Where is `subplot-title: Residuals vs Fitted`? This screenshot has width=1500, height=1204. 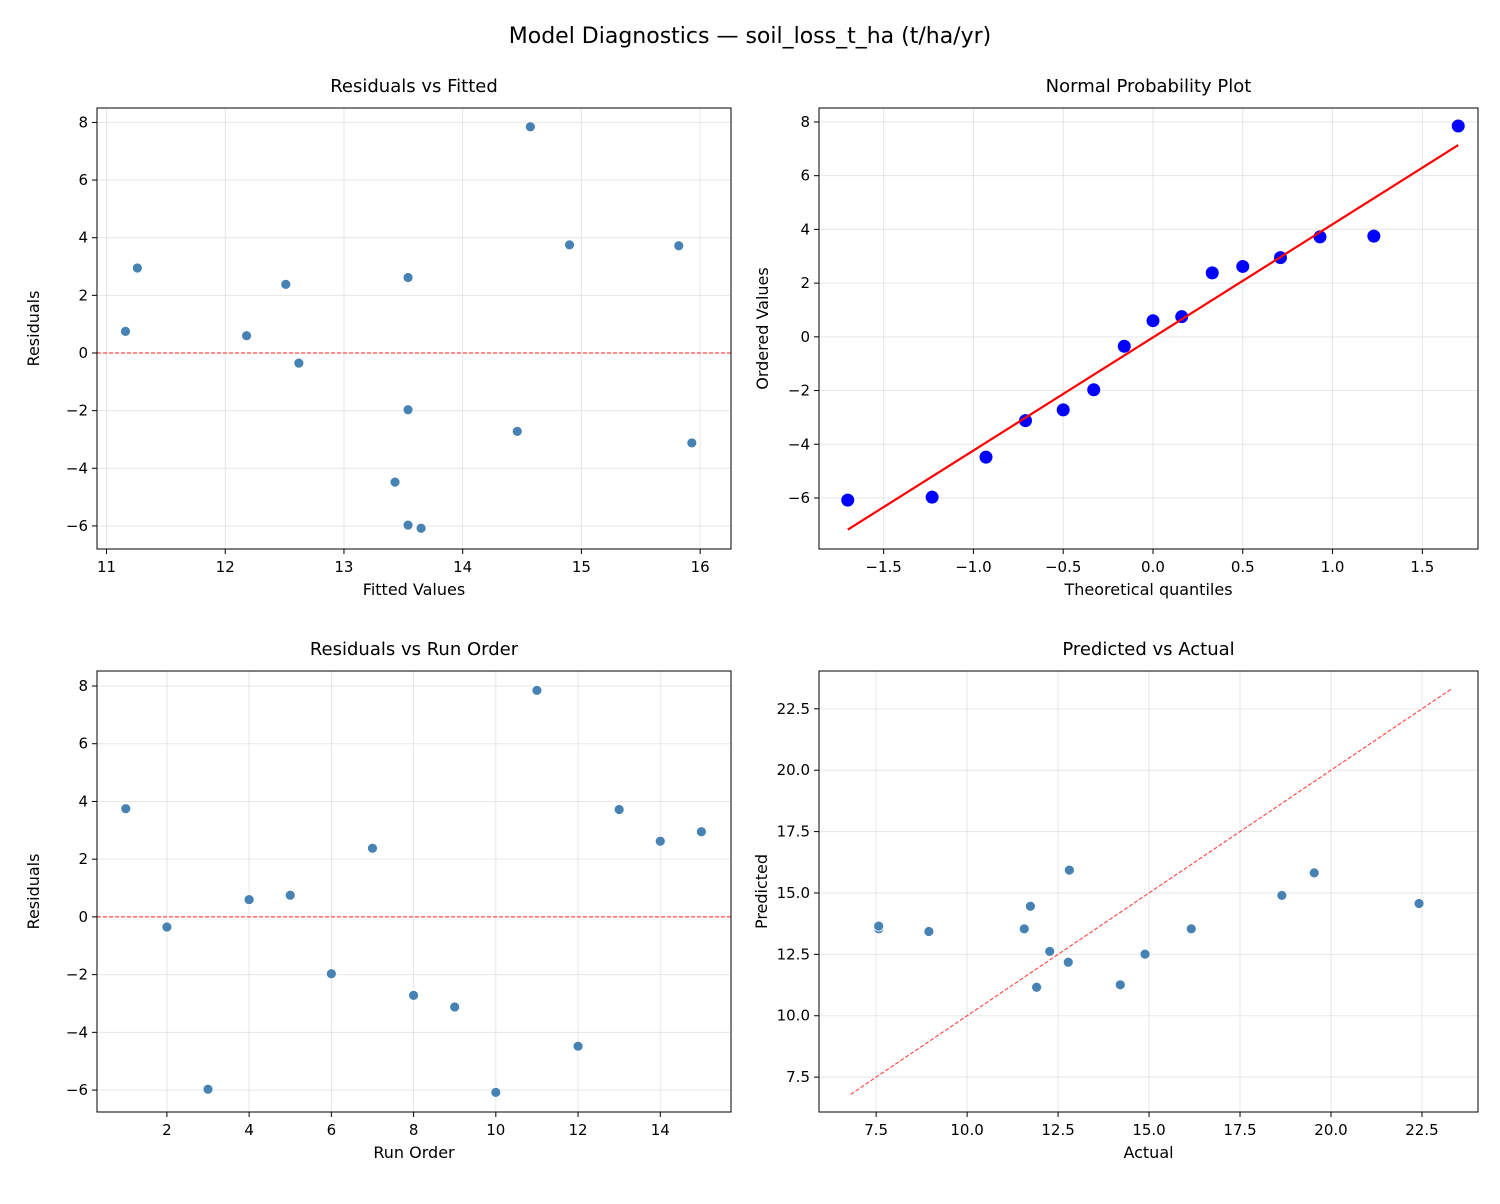
subplot-title: Residuals vs Fitted is located at coordinates (414, 86).